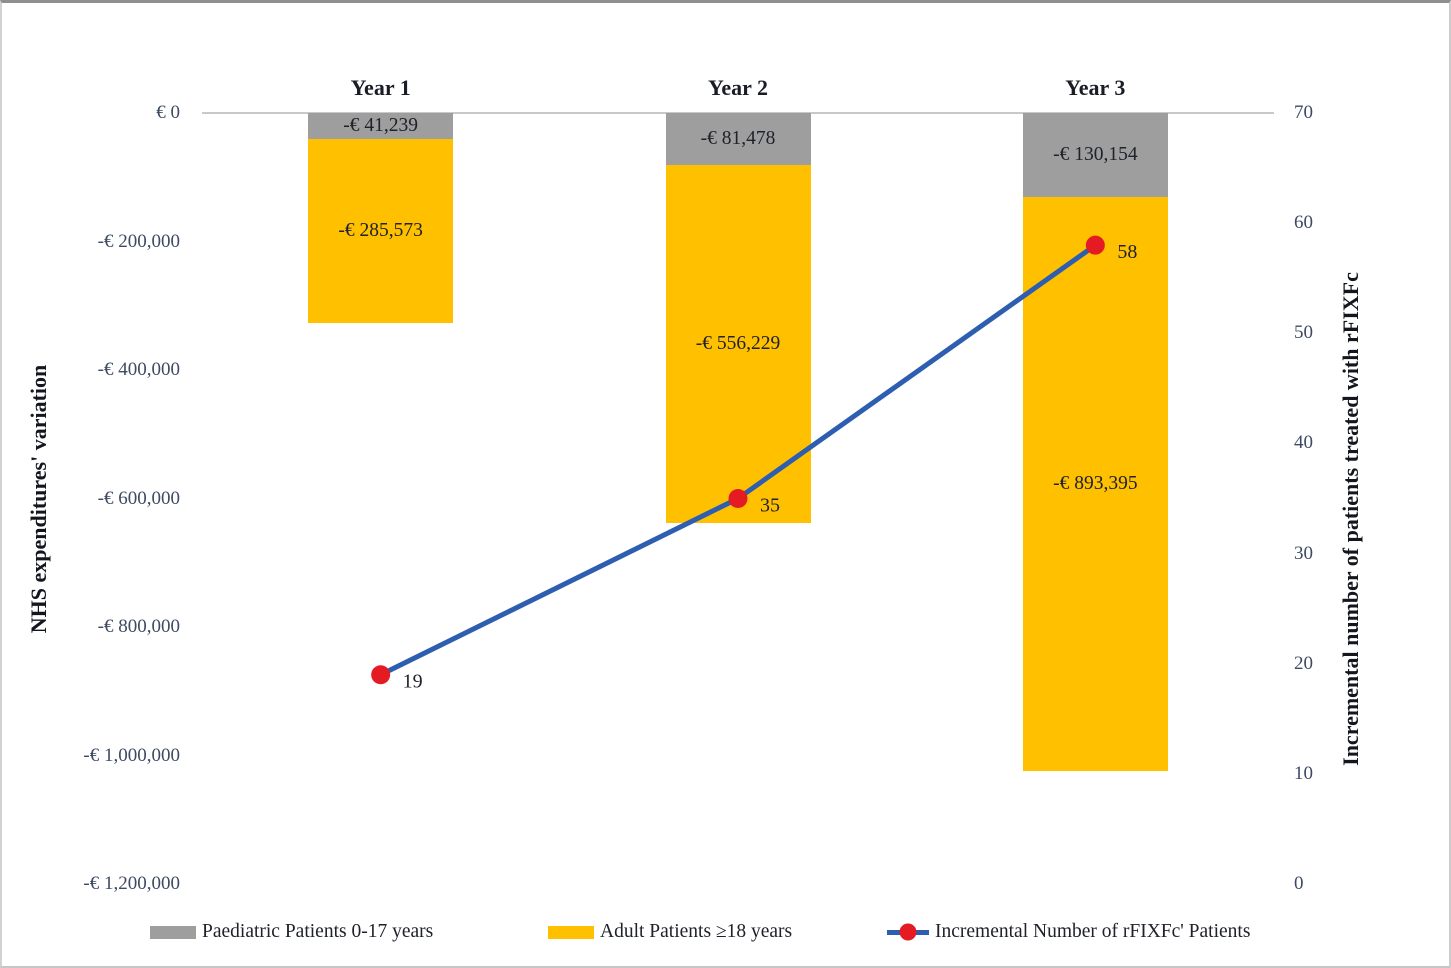 The height and width of the screenshot is (968, 1451). Describe the element at coordinates (1303, 443) in the screenshot. I see `right-axis-tick-label: 40` at that location.